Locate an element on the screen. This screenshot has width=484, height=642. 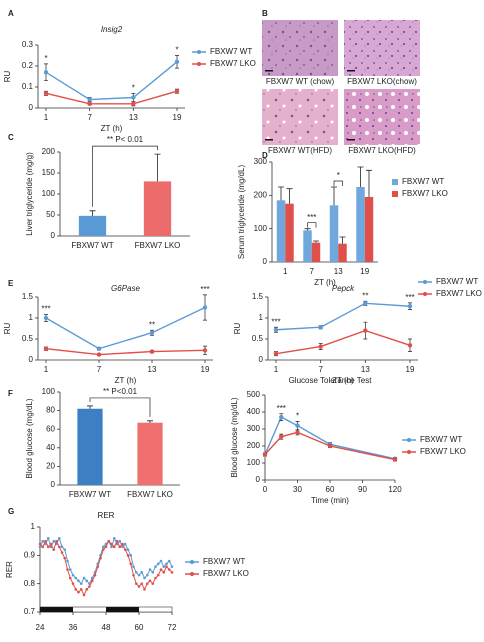
x-tick-label: FBXW7 WT is located at coordinates (90, 494).